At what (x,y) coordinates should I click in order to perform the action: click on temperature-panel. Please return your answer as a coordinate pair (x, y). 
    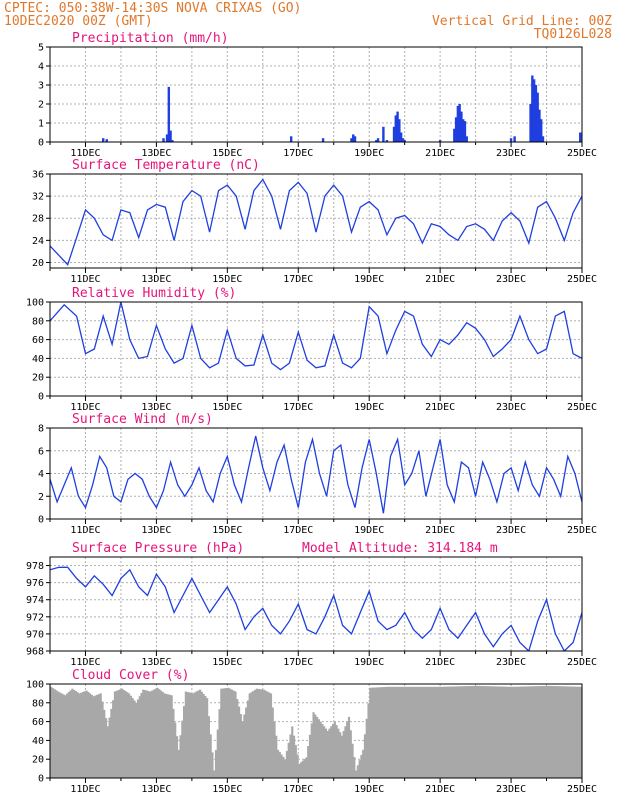
    Looking at the image, I should click on (314, 223).